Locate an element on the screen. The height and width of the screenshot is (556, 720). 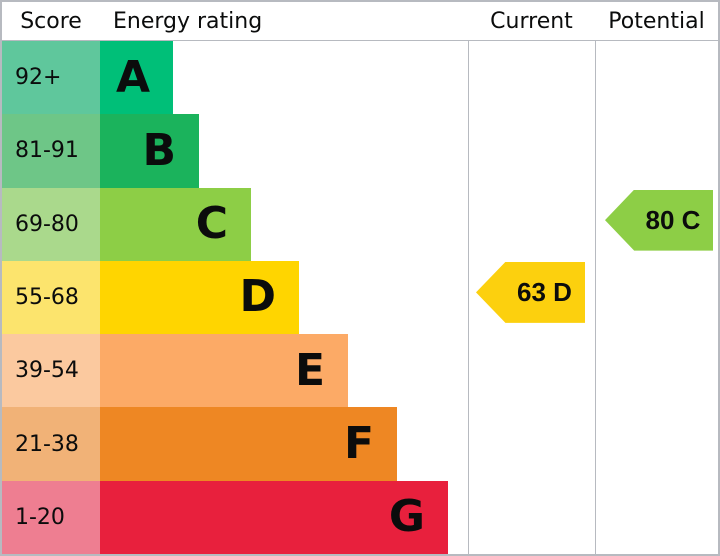
energy-rating-bar: F is located at coordinates (248, 444).